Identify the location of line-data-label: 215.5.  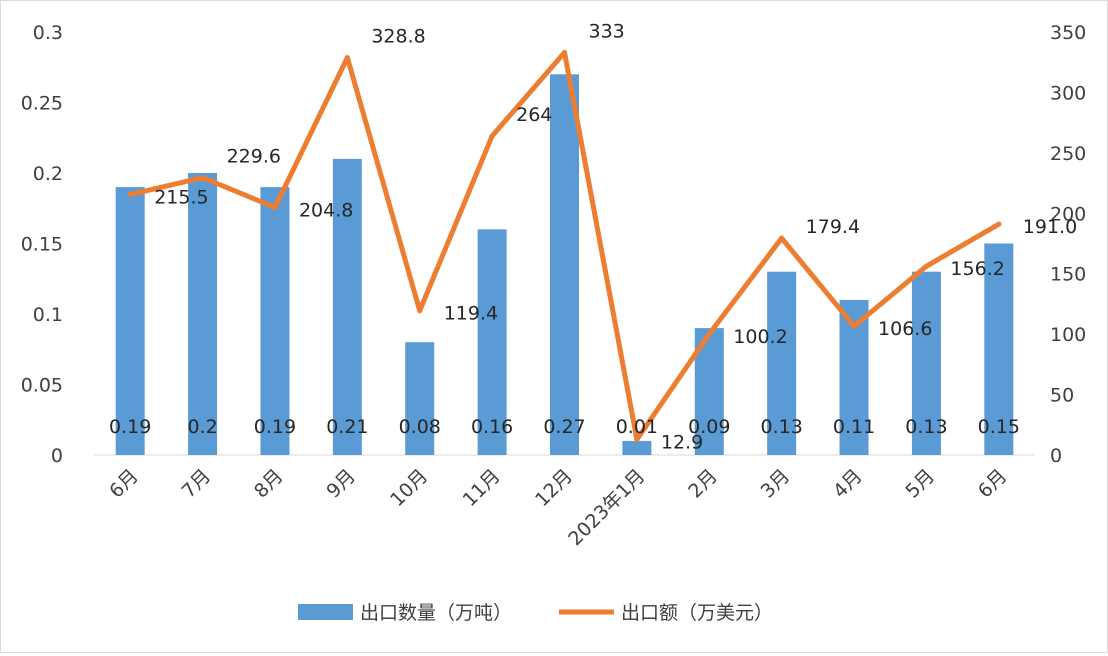
(181, 198).